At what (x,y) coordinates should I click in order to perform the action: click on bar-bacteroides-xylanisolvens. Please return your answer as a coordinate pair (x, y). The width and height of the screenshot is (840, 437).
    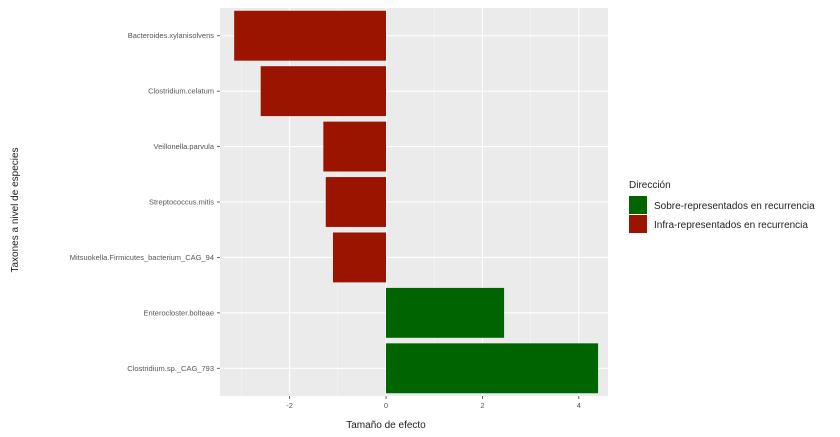
    Looking at the image, I should click on (310, 35).